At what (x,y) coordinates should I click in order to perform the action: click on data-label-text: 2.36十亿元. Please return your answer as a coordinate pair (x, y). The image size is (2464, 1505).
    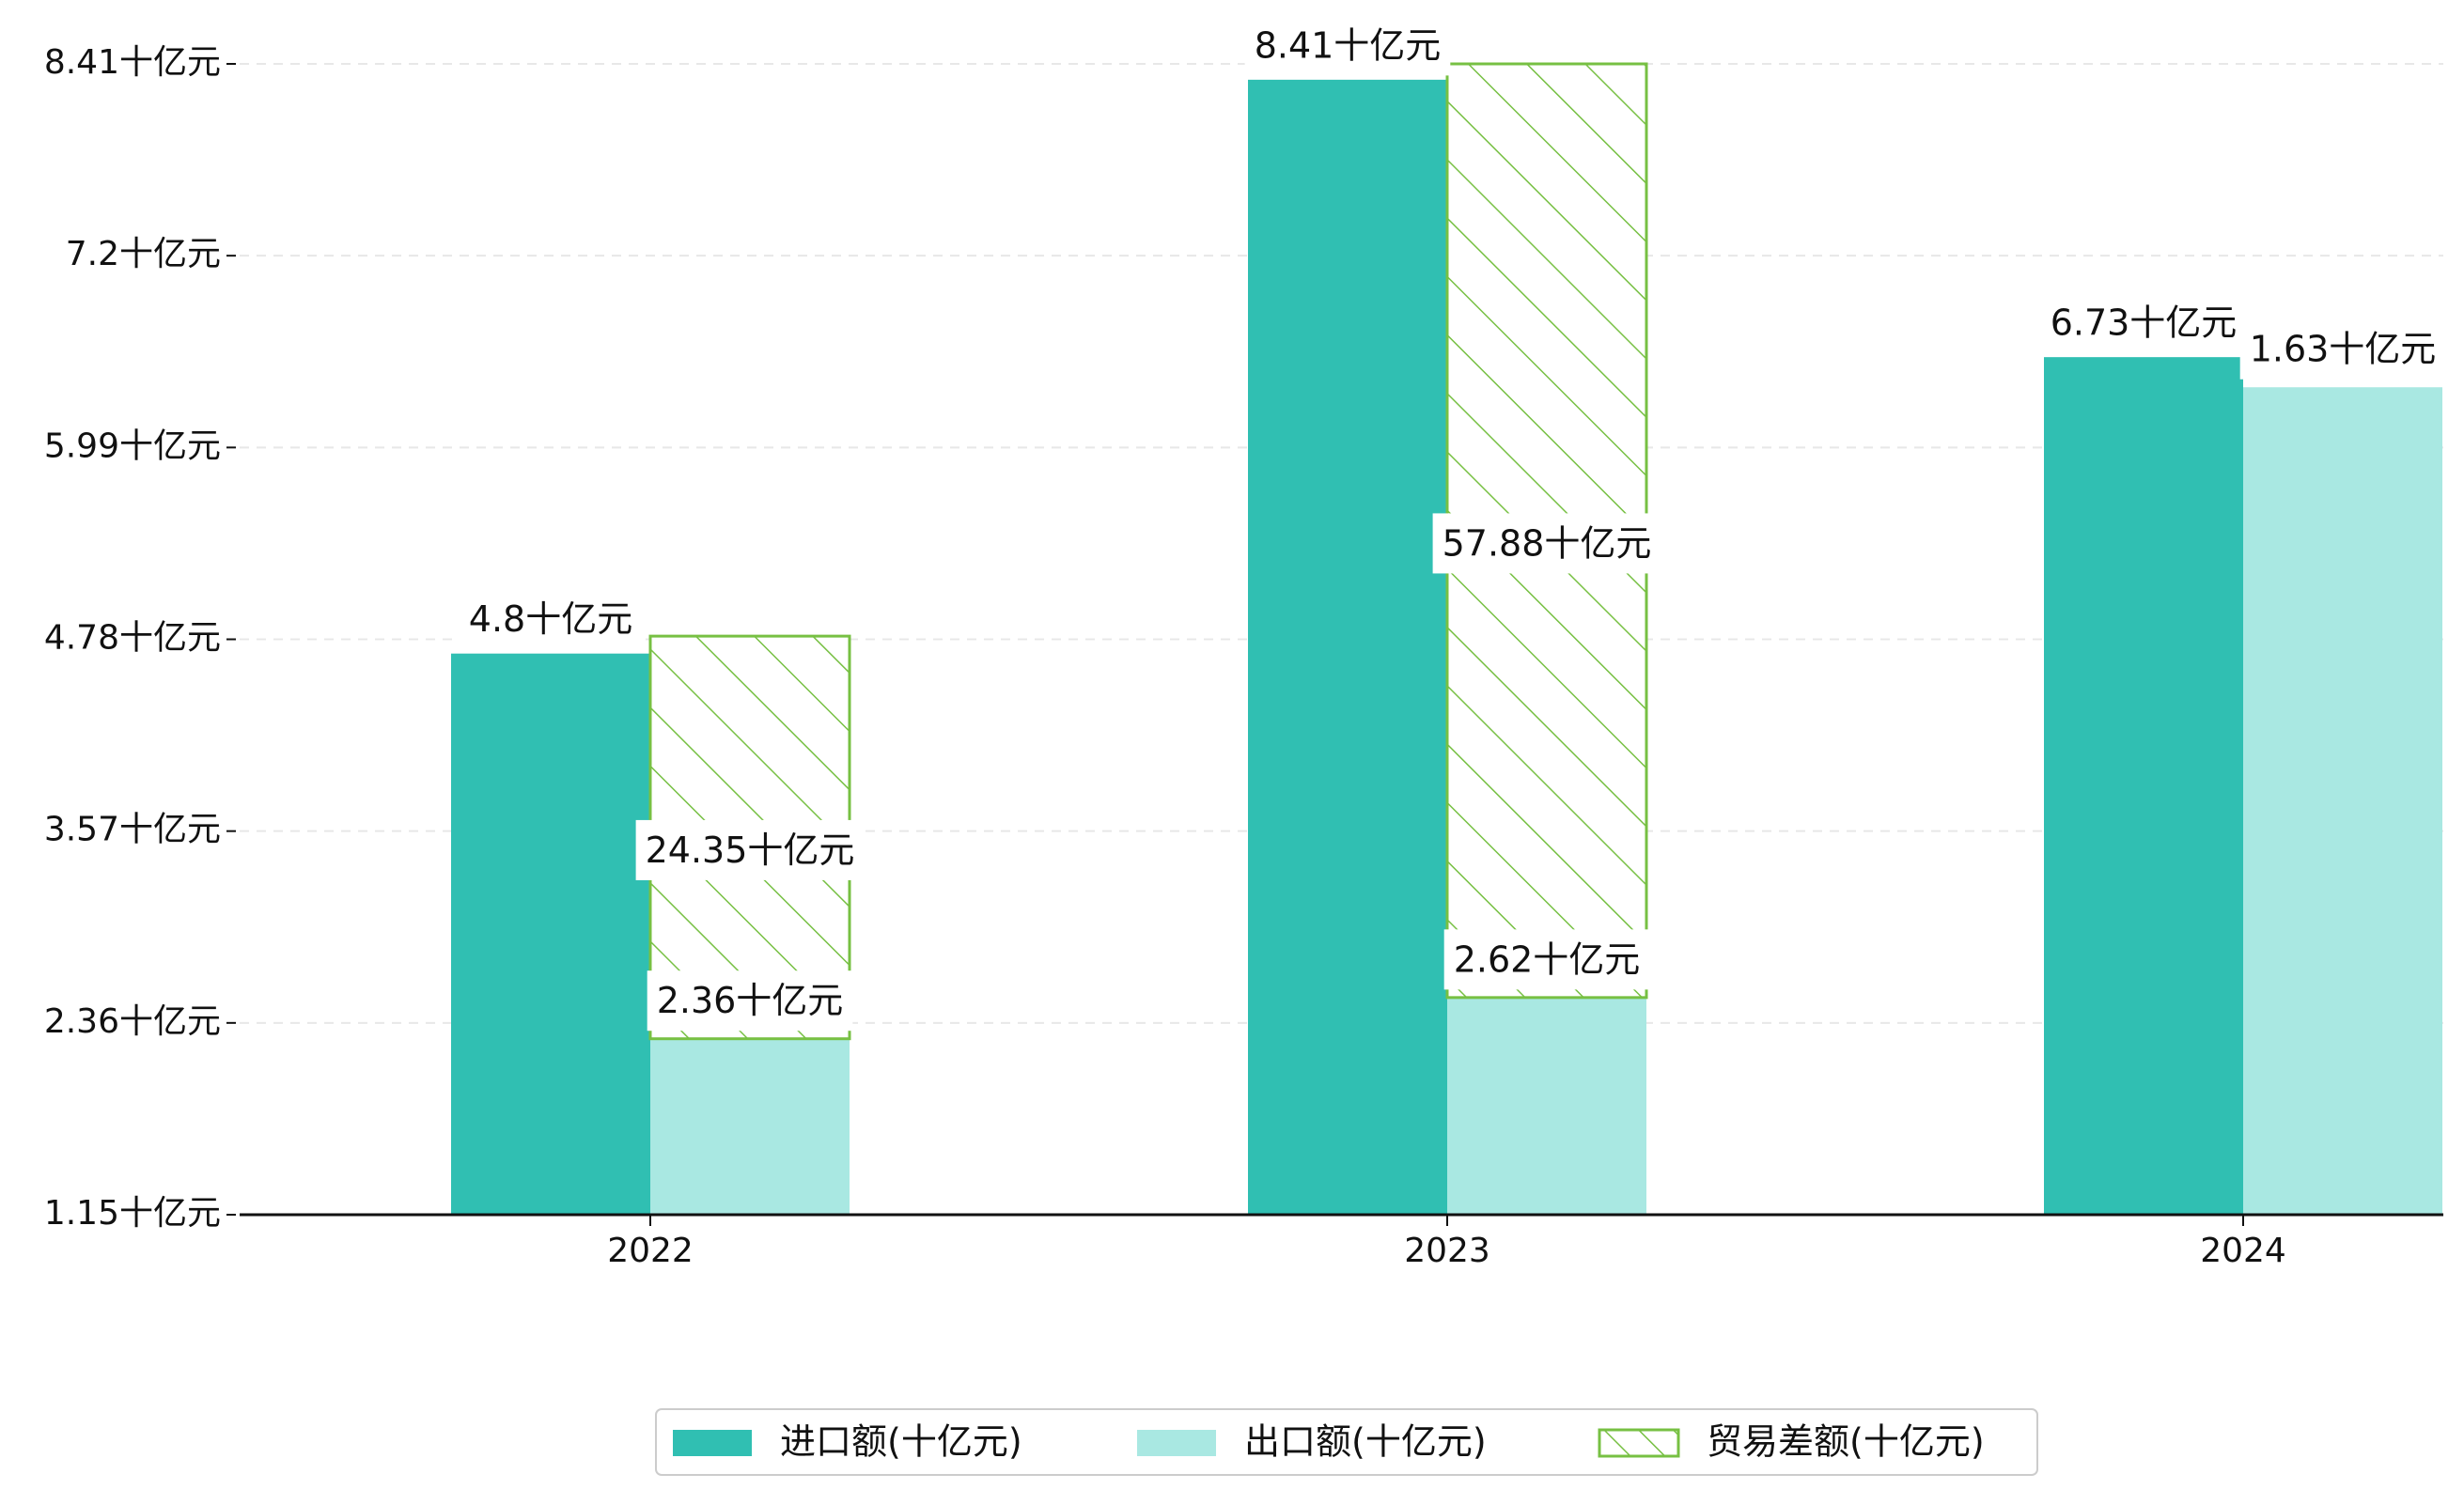
    Looking at the image, I should click on (750, 1000).